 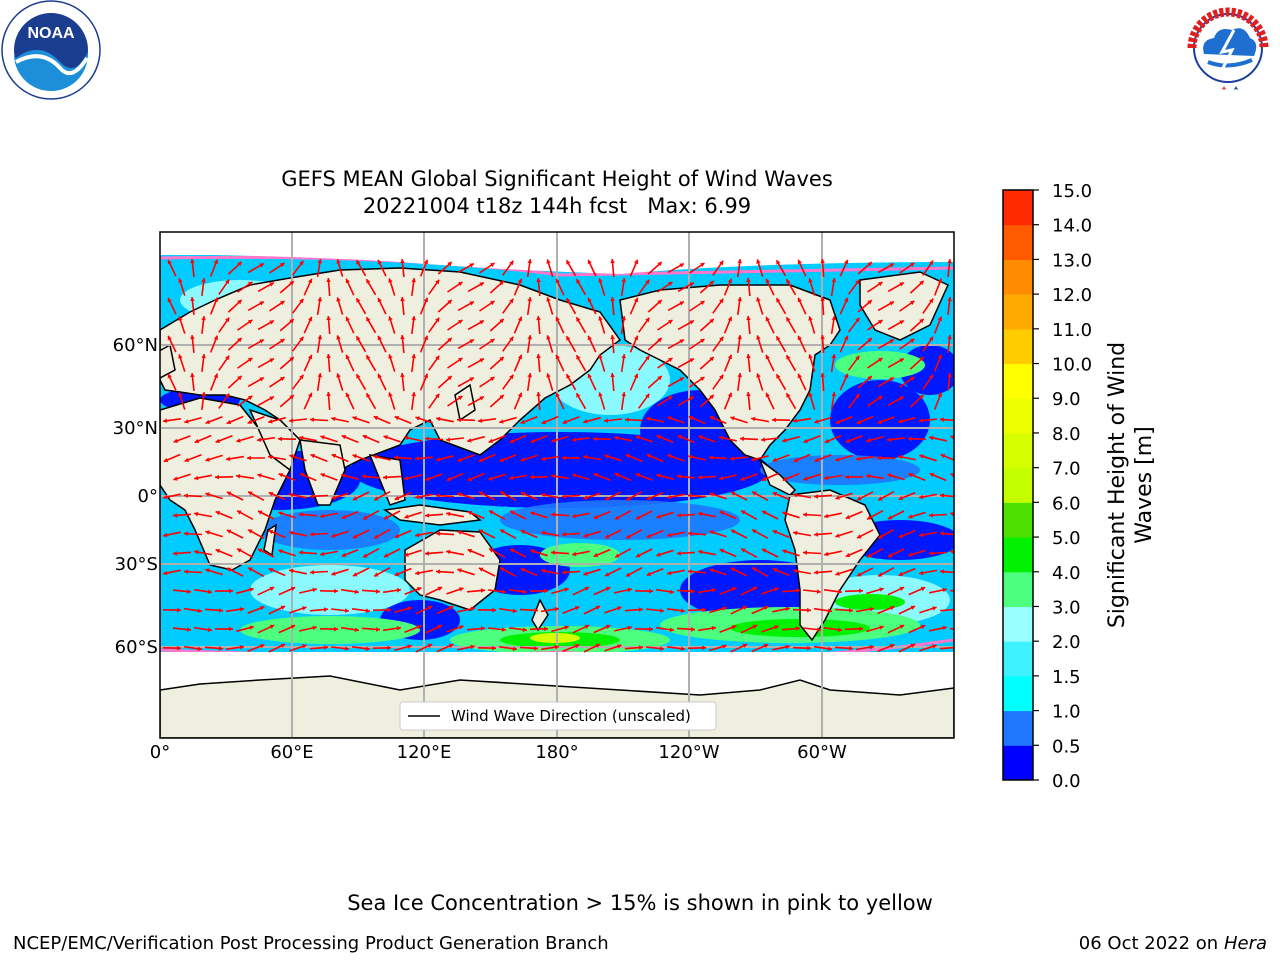 What do you see at coordinates (1131, 485) in the screenshot?
I see `colorbar-label: Significant Height of Wind Waves [m]` at bounding box center [1131, 485].